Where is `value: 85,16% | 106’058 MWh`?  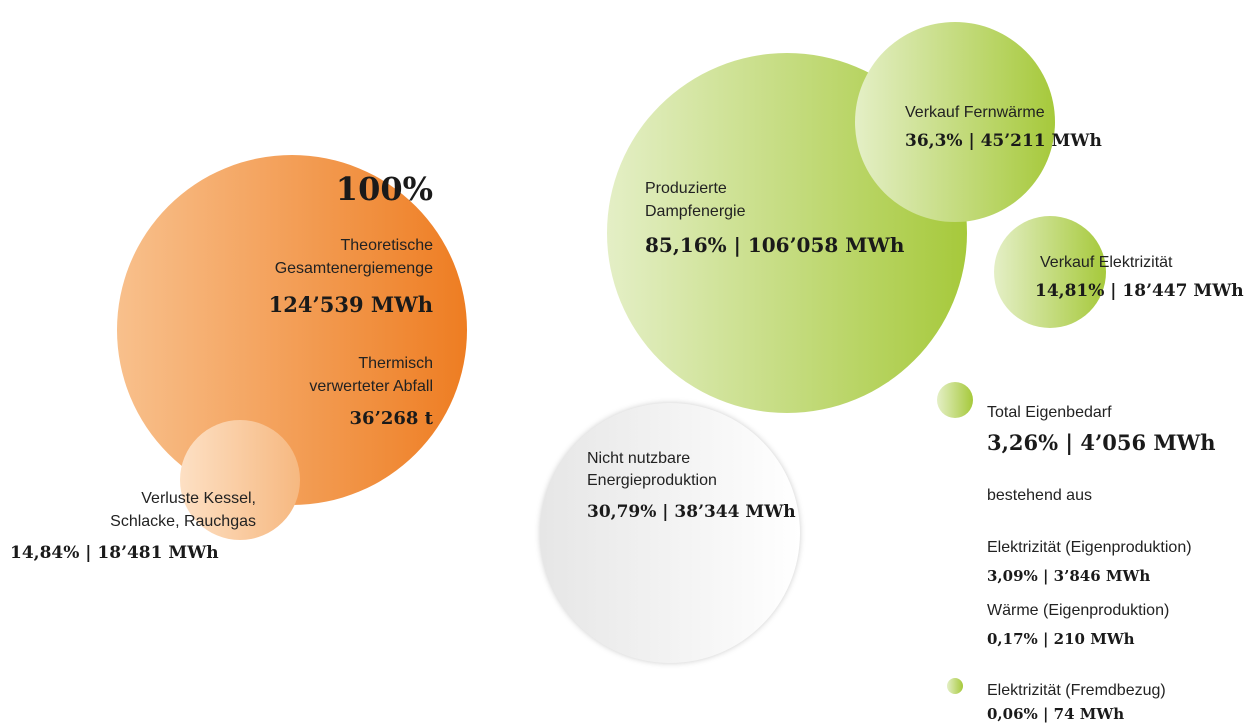 value: 85,16% | 106’058 MWh is located at coordinates (775, 245).